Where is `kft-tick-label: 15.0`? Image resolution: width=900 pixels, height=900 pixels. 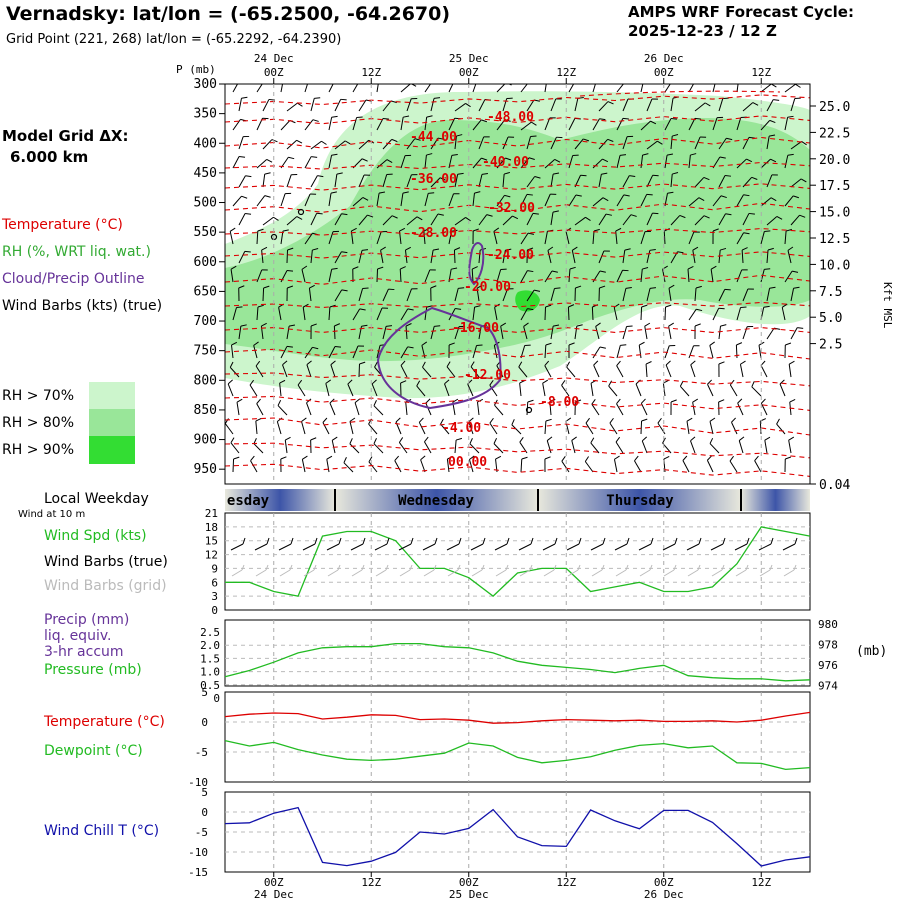
kft-tick-label: 15.0 is located at coordinates (834, 213).